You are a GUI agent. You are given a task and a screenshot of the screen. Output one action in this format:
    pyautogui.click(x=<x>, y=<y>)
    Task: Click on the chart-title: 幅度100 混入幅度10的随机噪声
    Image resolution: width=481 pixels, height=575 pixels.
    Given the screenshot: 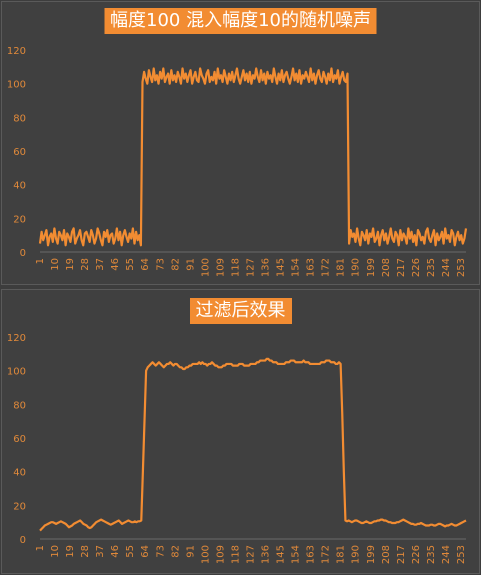 What is the action you would take?
    pyautogui.click(x=240, y=21)
    